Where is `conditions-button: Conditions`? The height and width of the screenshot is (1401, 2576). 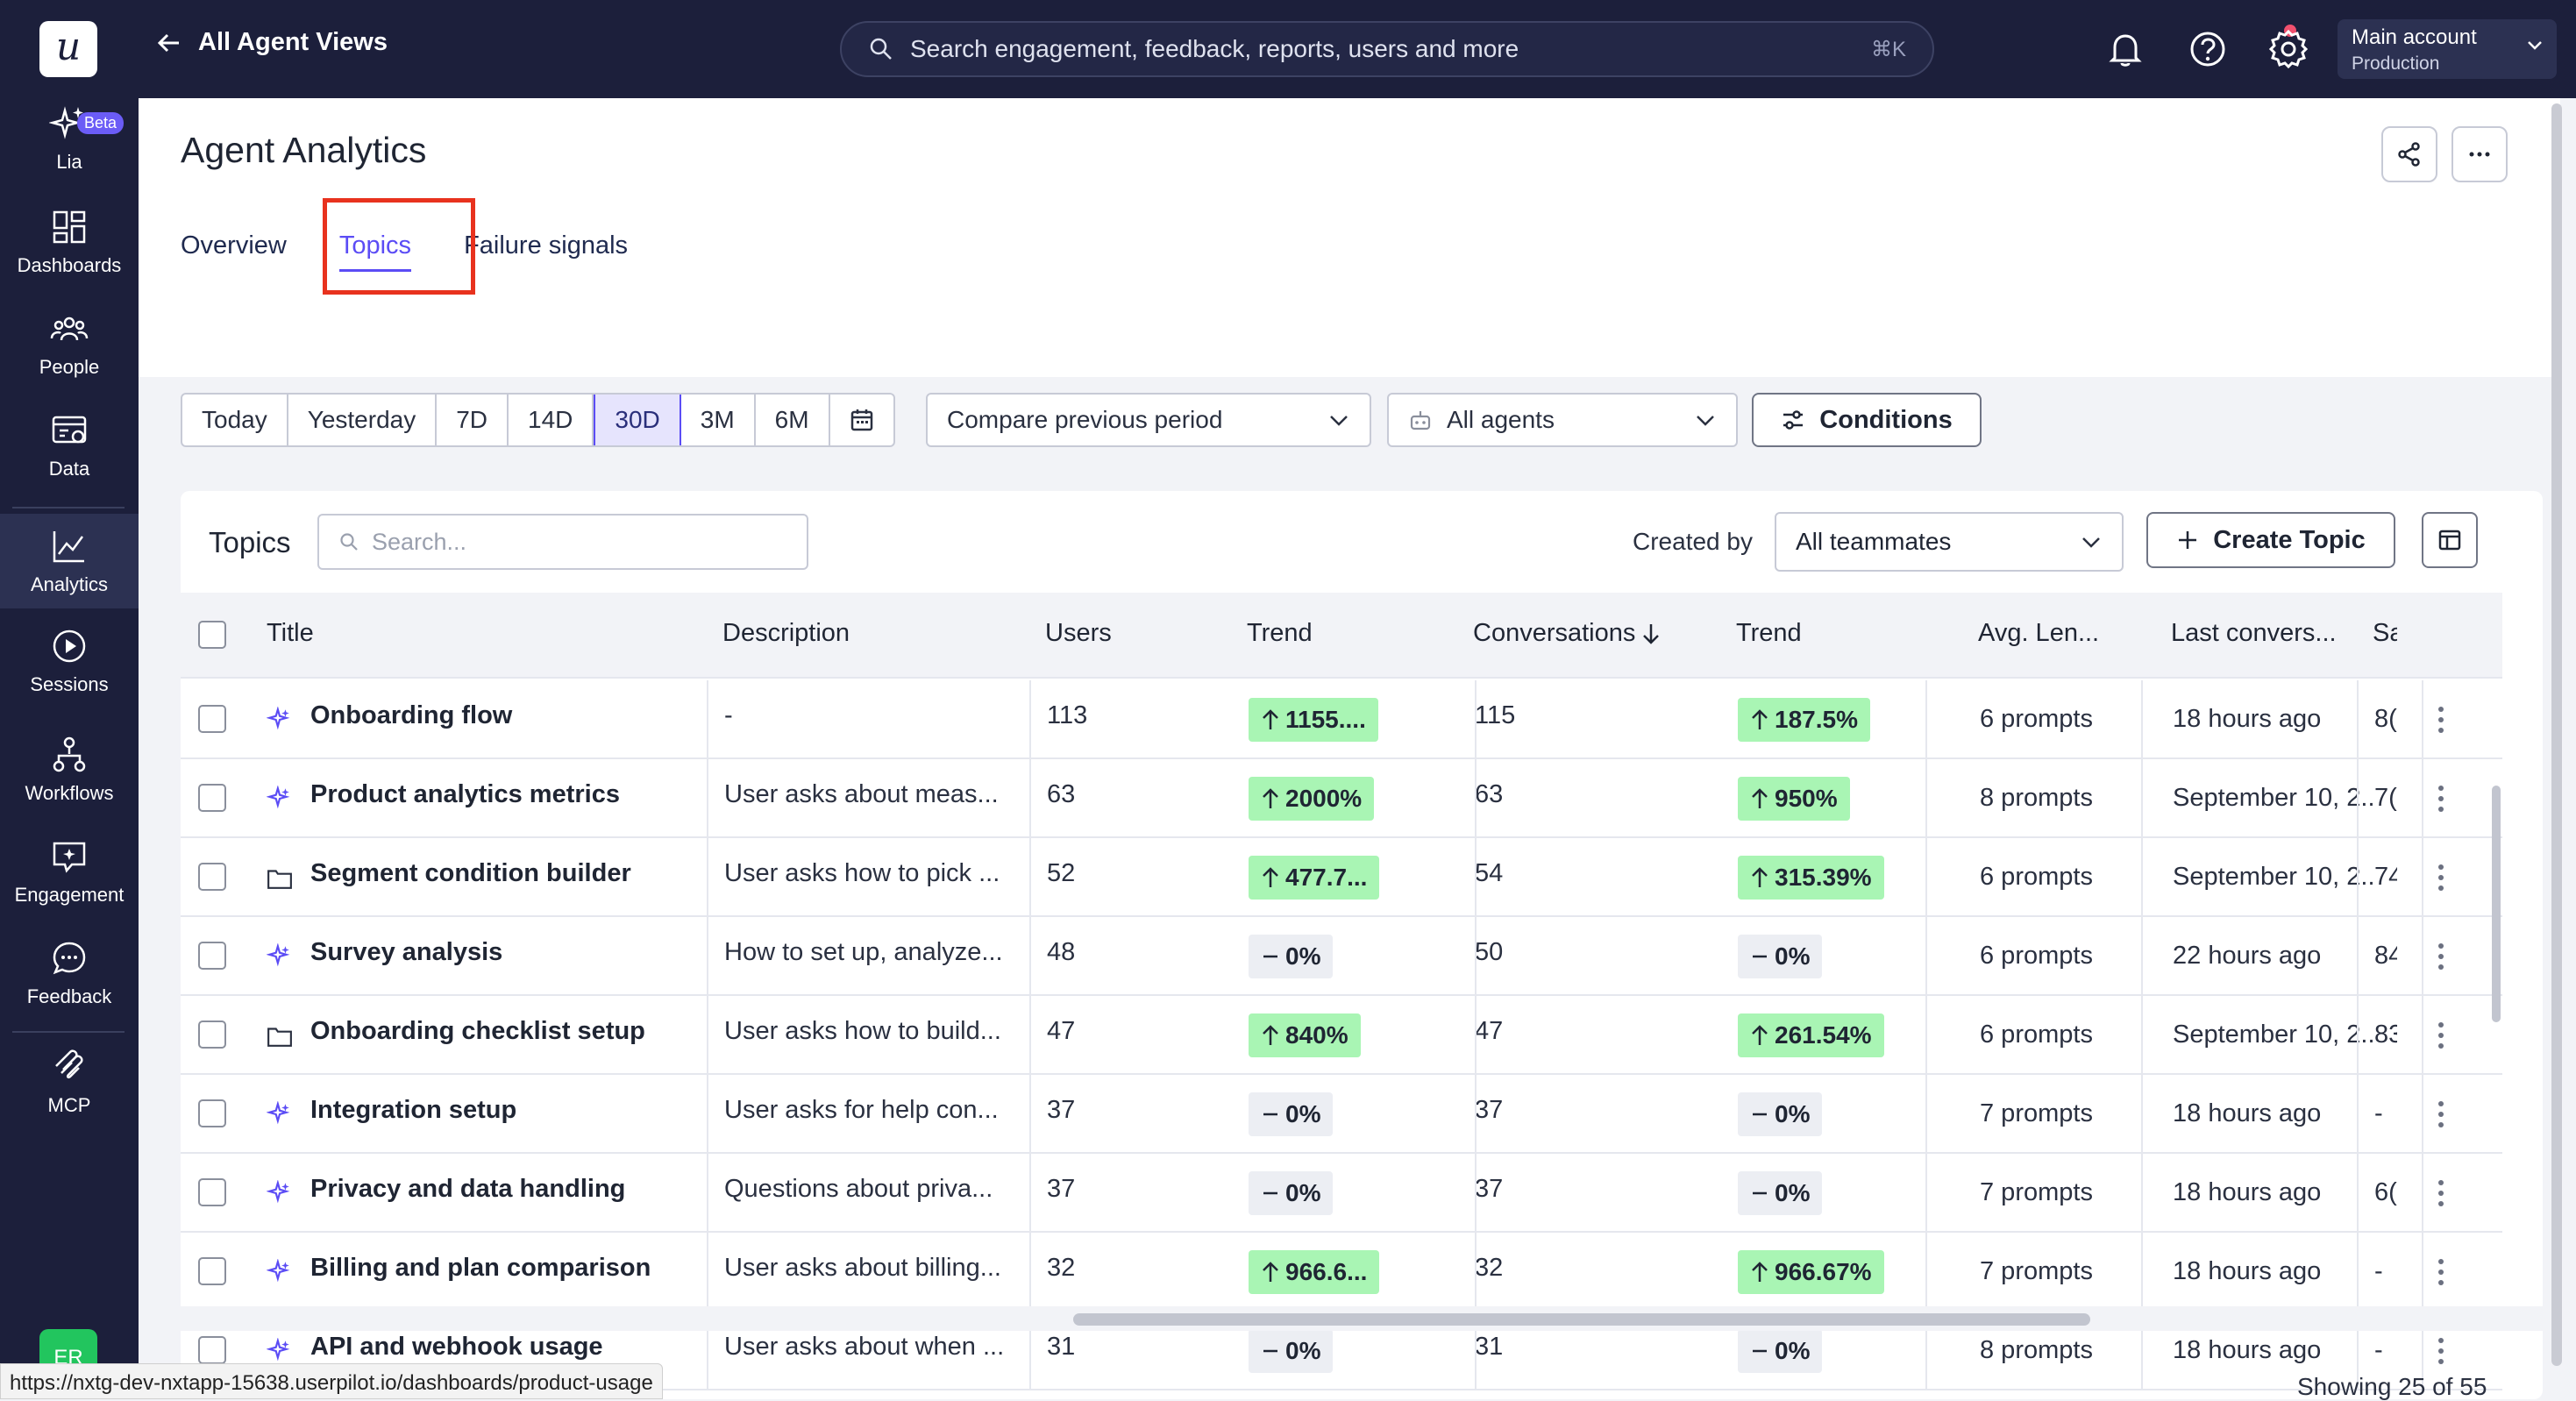 conditions-button: Conditions is located at coordinates (1867, 420).